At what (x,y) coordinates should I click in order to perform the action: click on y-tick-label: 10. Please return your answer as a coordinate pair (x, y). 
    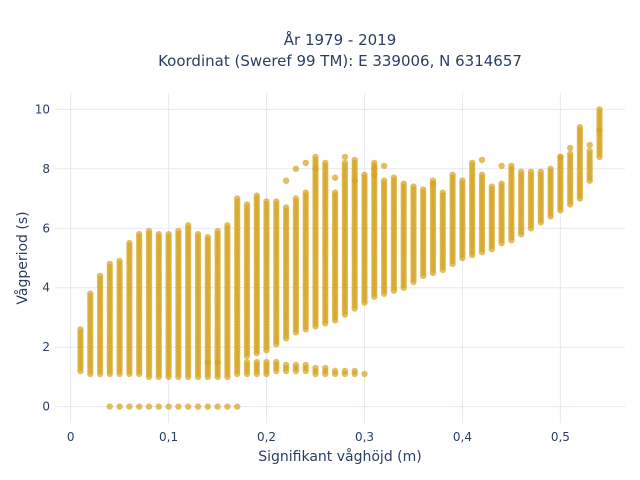
    Looking at the image, I should click on (42, 109).